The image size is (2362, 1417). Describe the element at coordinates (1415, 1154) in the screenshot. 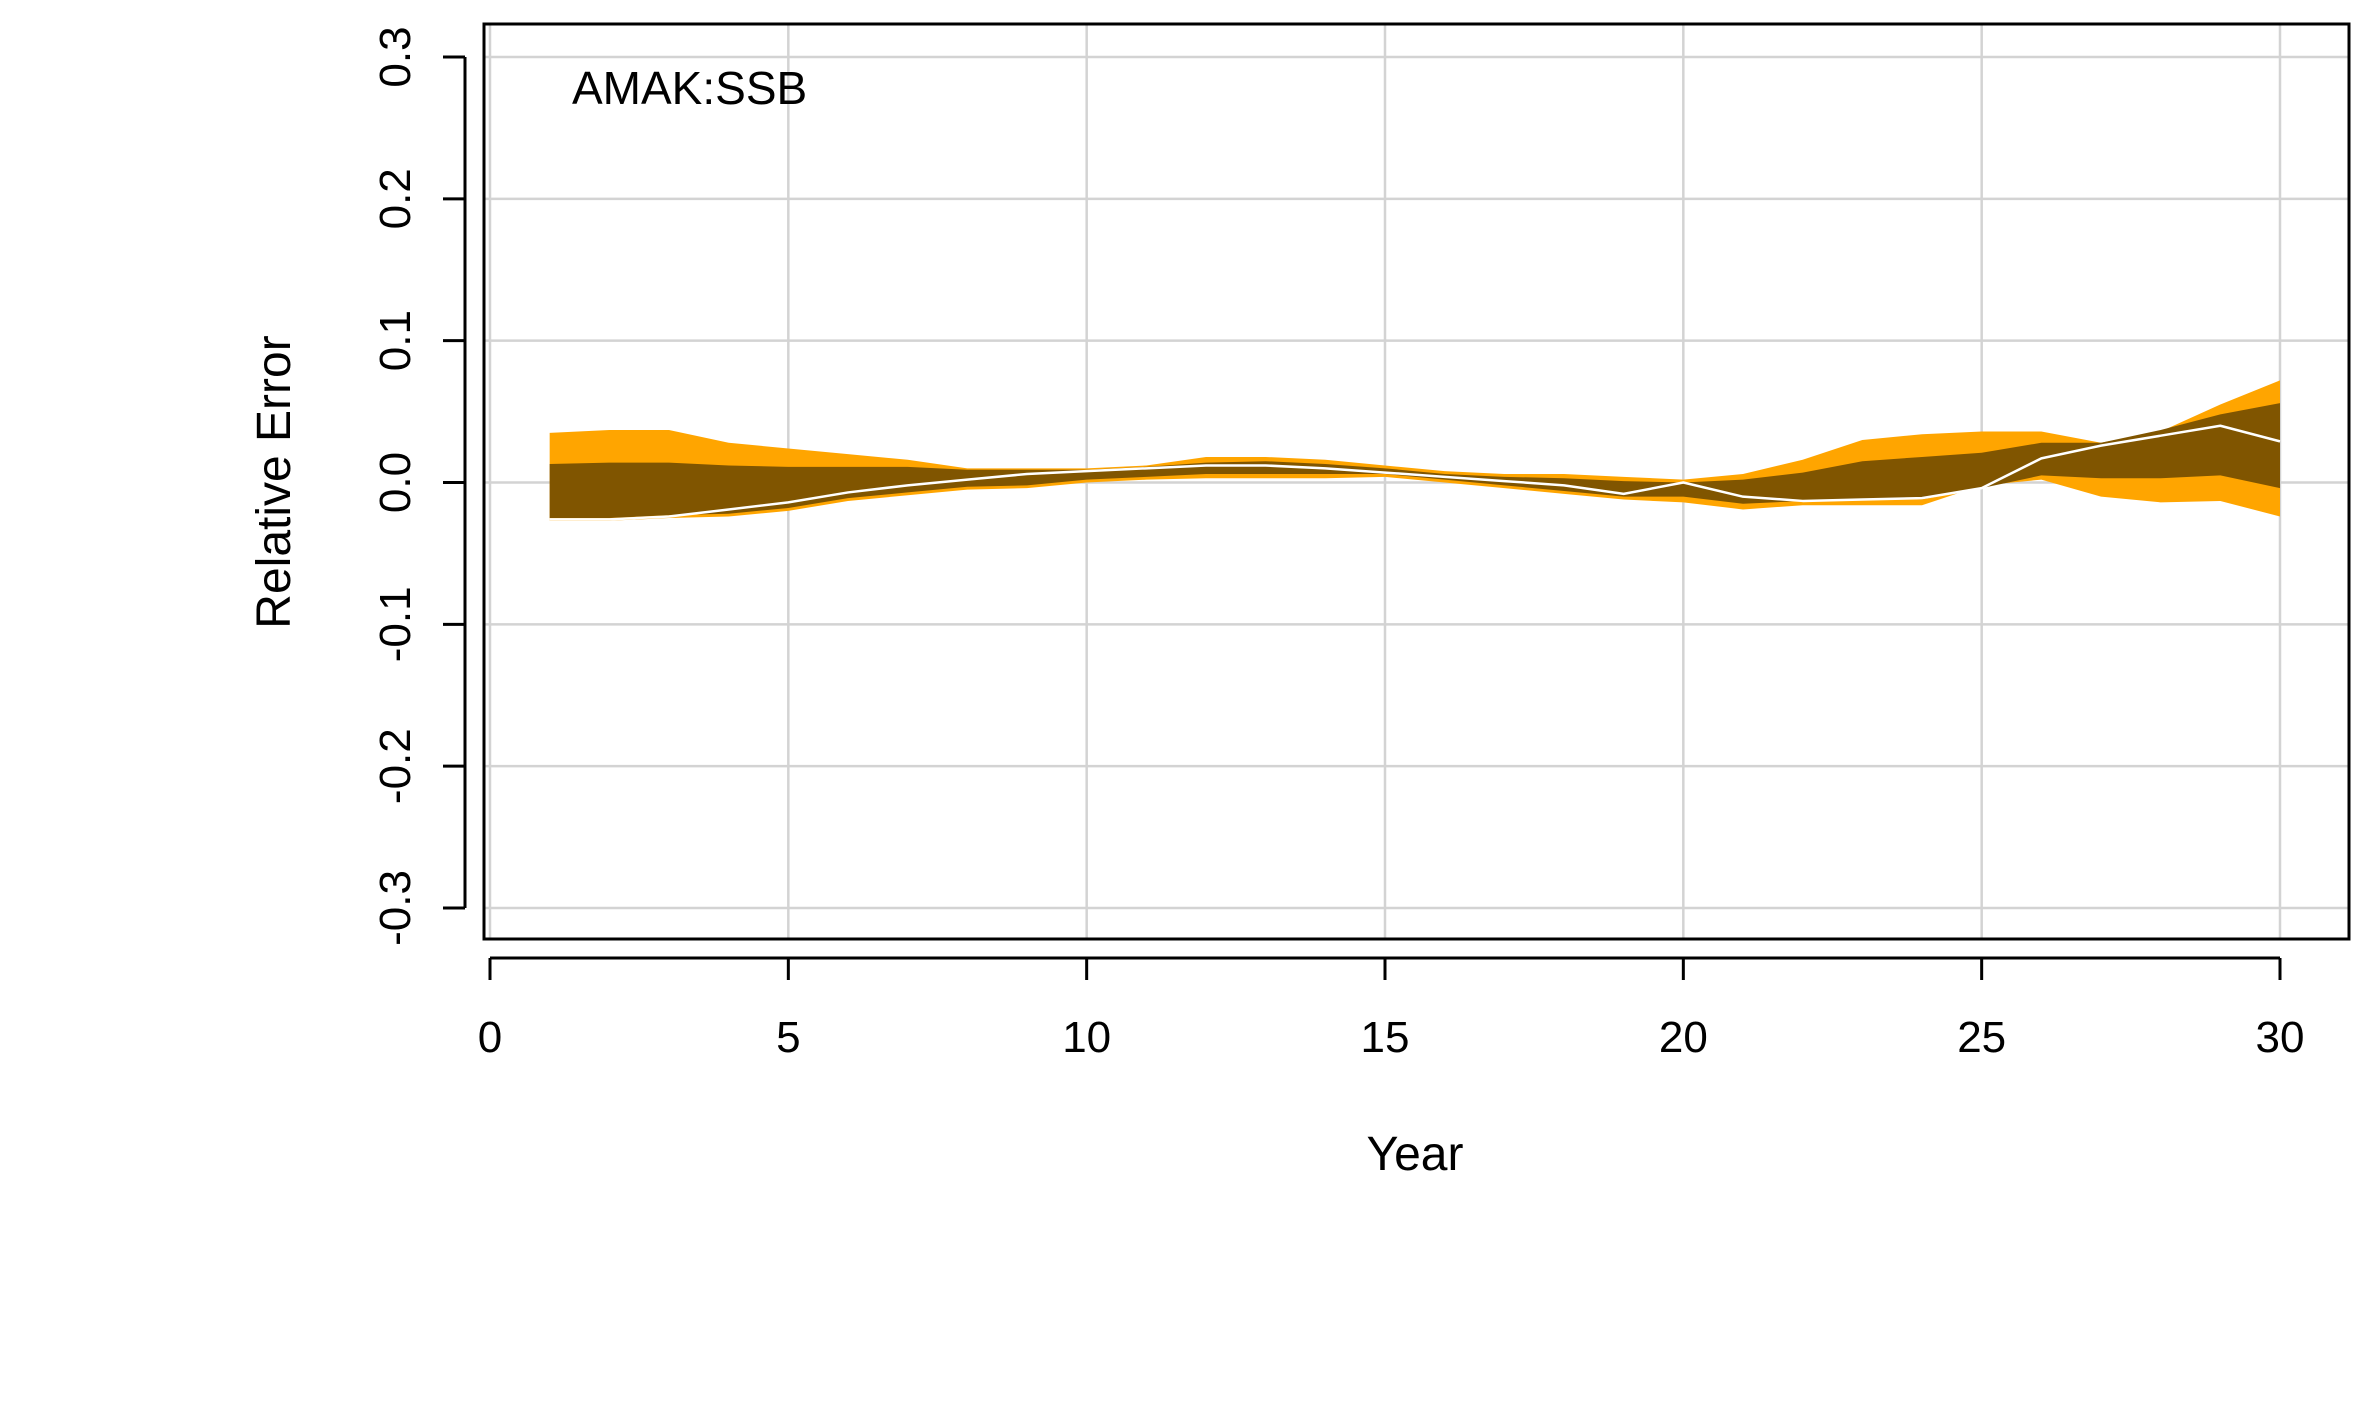

I see `x-axis-title: Year` at that location.